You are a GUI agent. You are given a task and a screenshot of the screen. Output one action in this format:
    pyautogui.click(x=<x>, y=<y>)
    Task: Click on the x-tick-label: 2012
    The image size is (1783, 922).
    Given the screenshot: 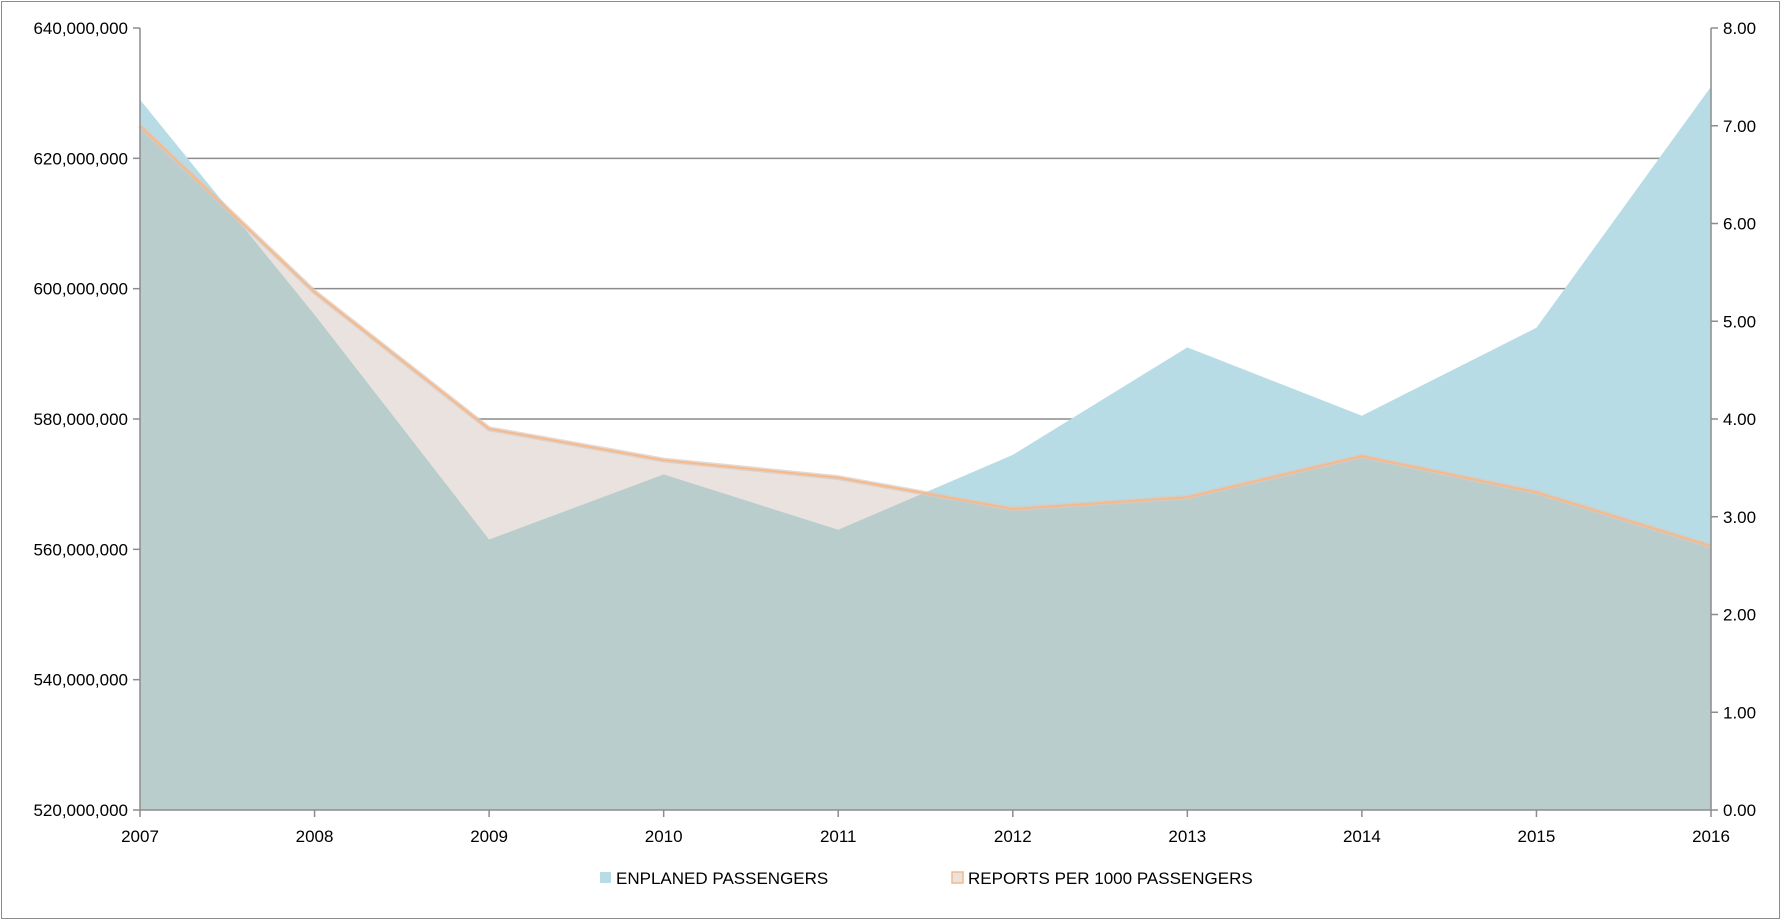 What is the action you would take?
    pyautogui.click(x=1013, y=836)
    